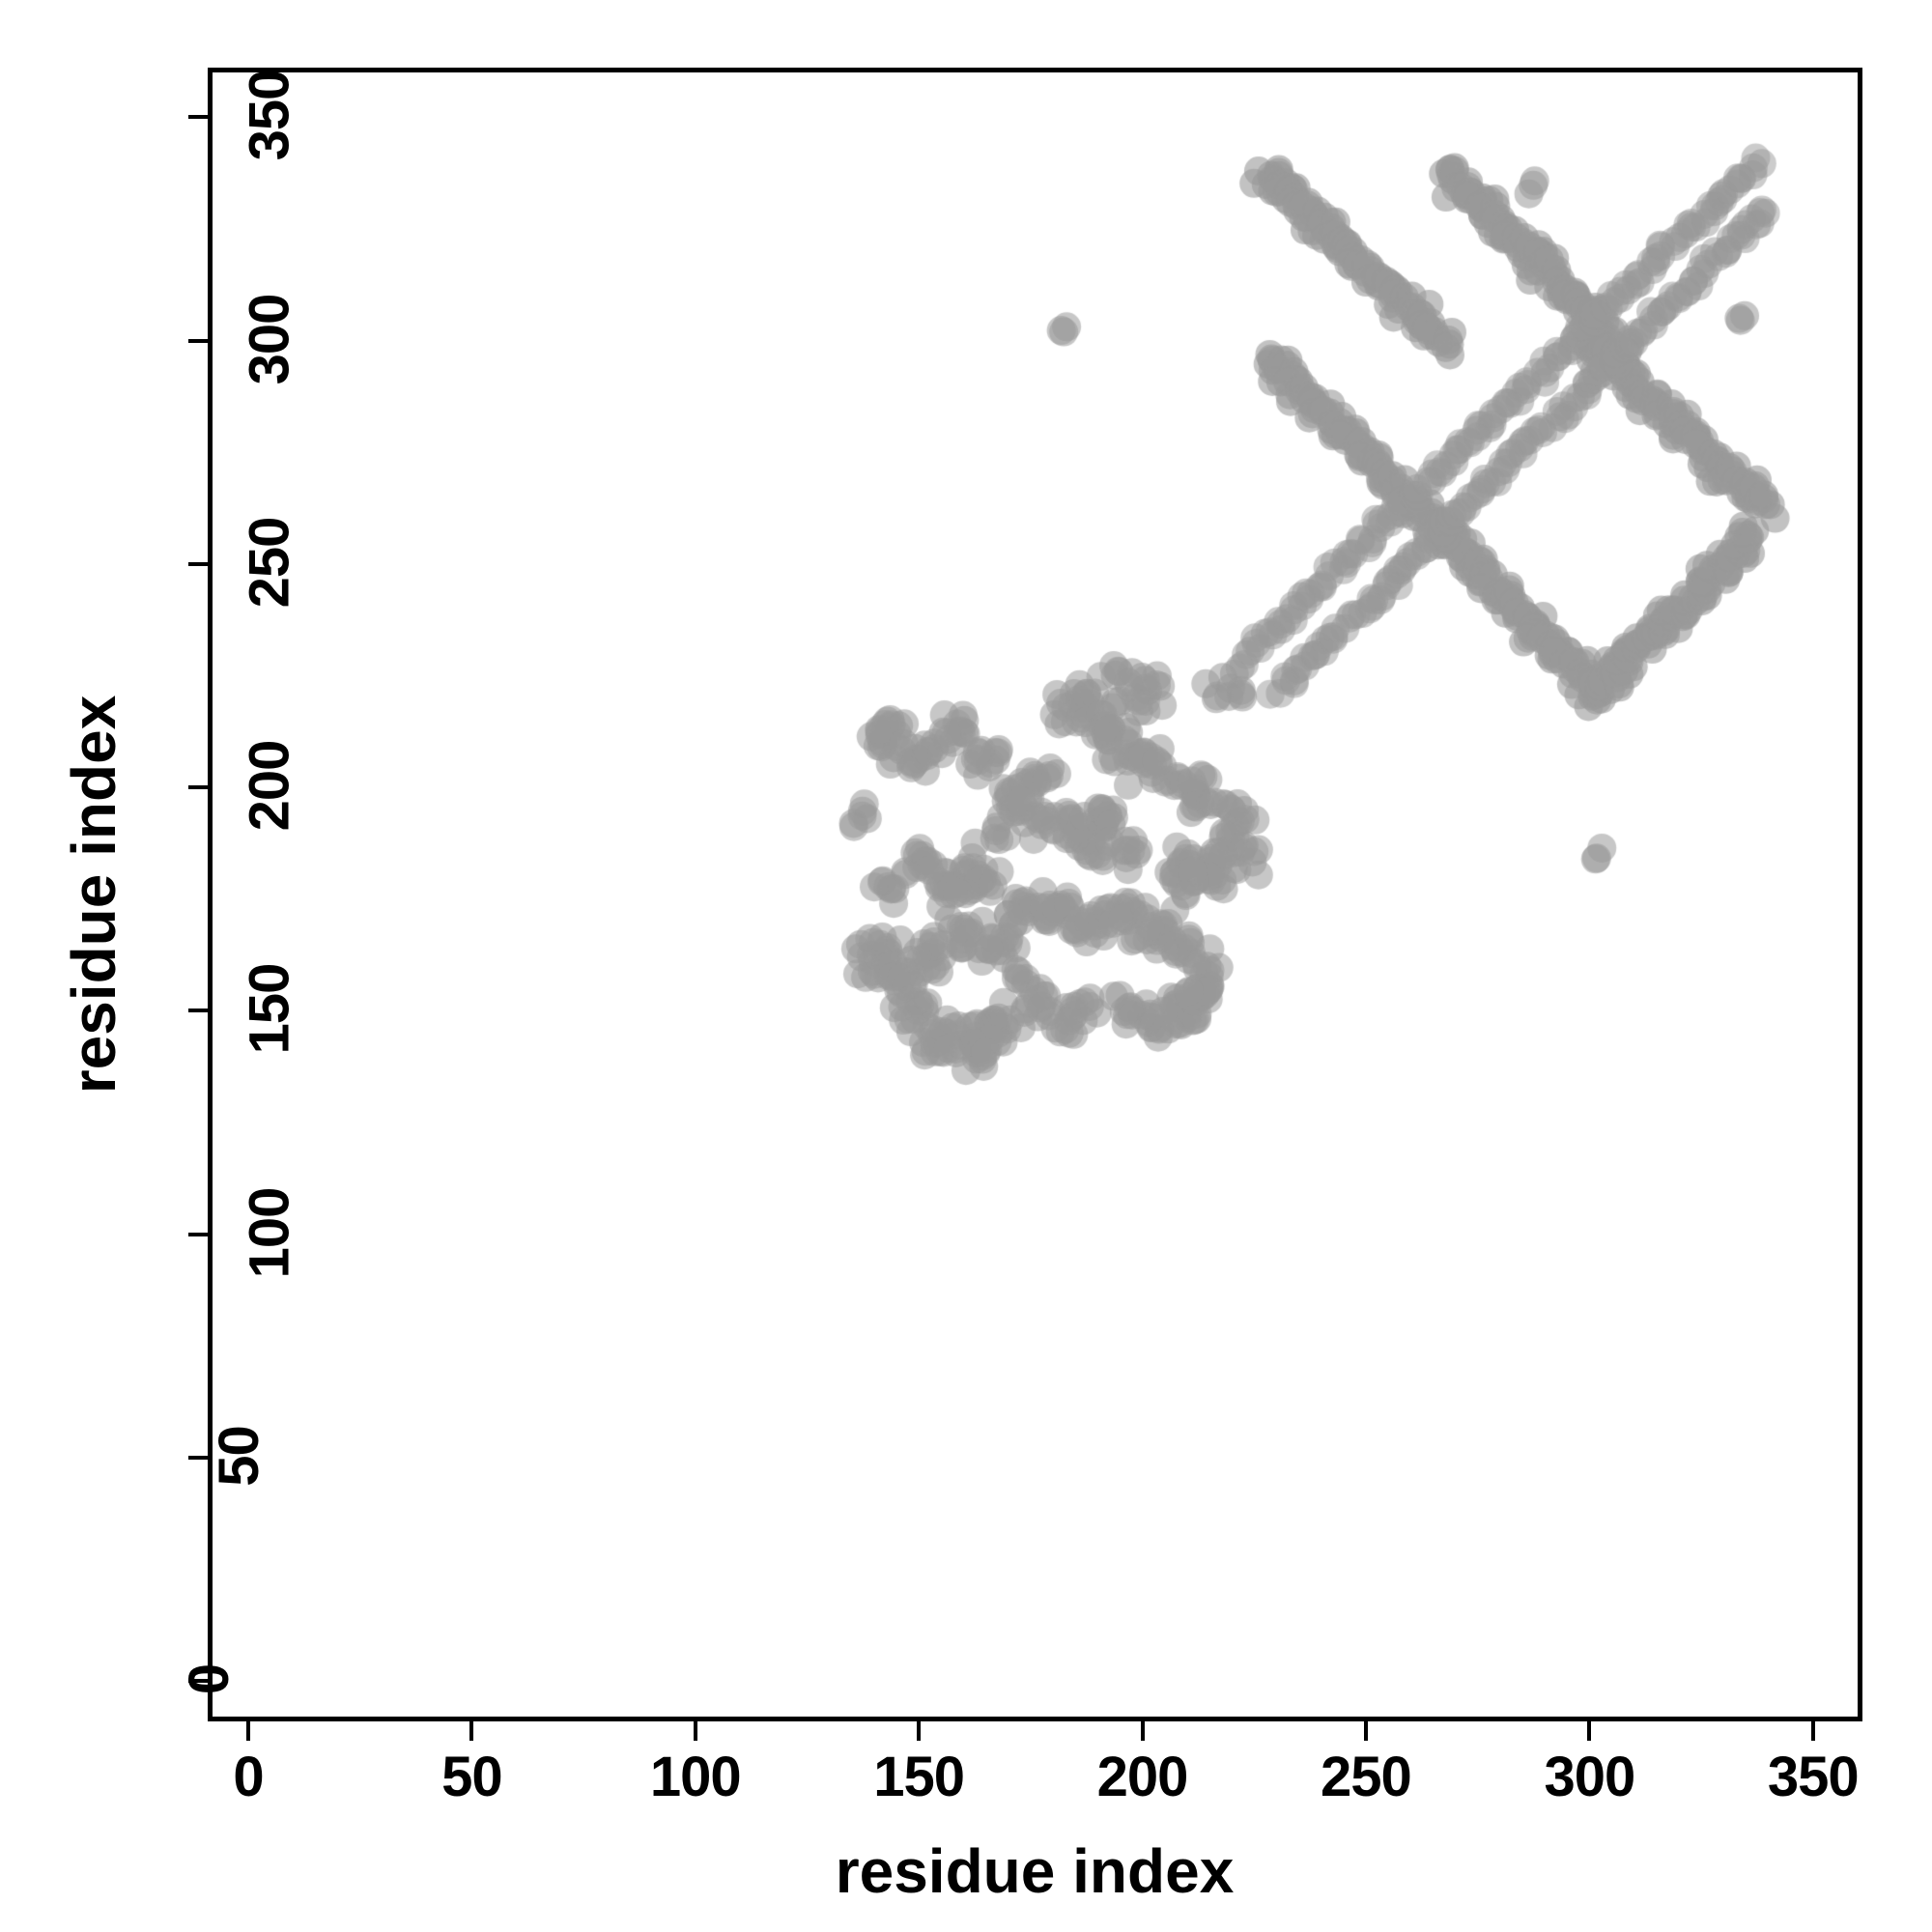 The image size is (1932, 1932). I want to click on y-axis-title: residue index, so click(93, 894).